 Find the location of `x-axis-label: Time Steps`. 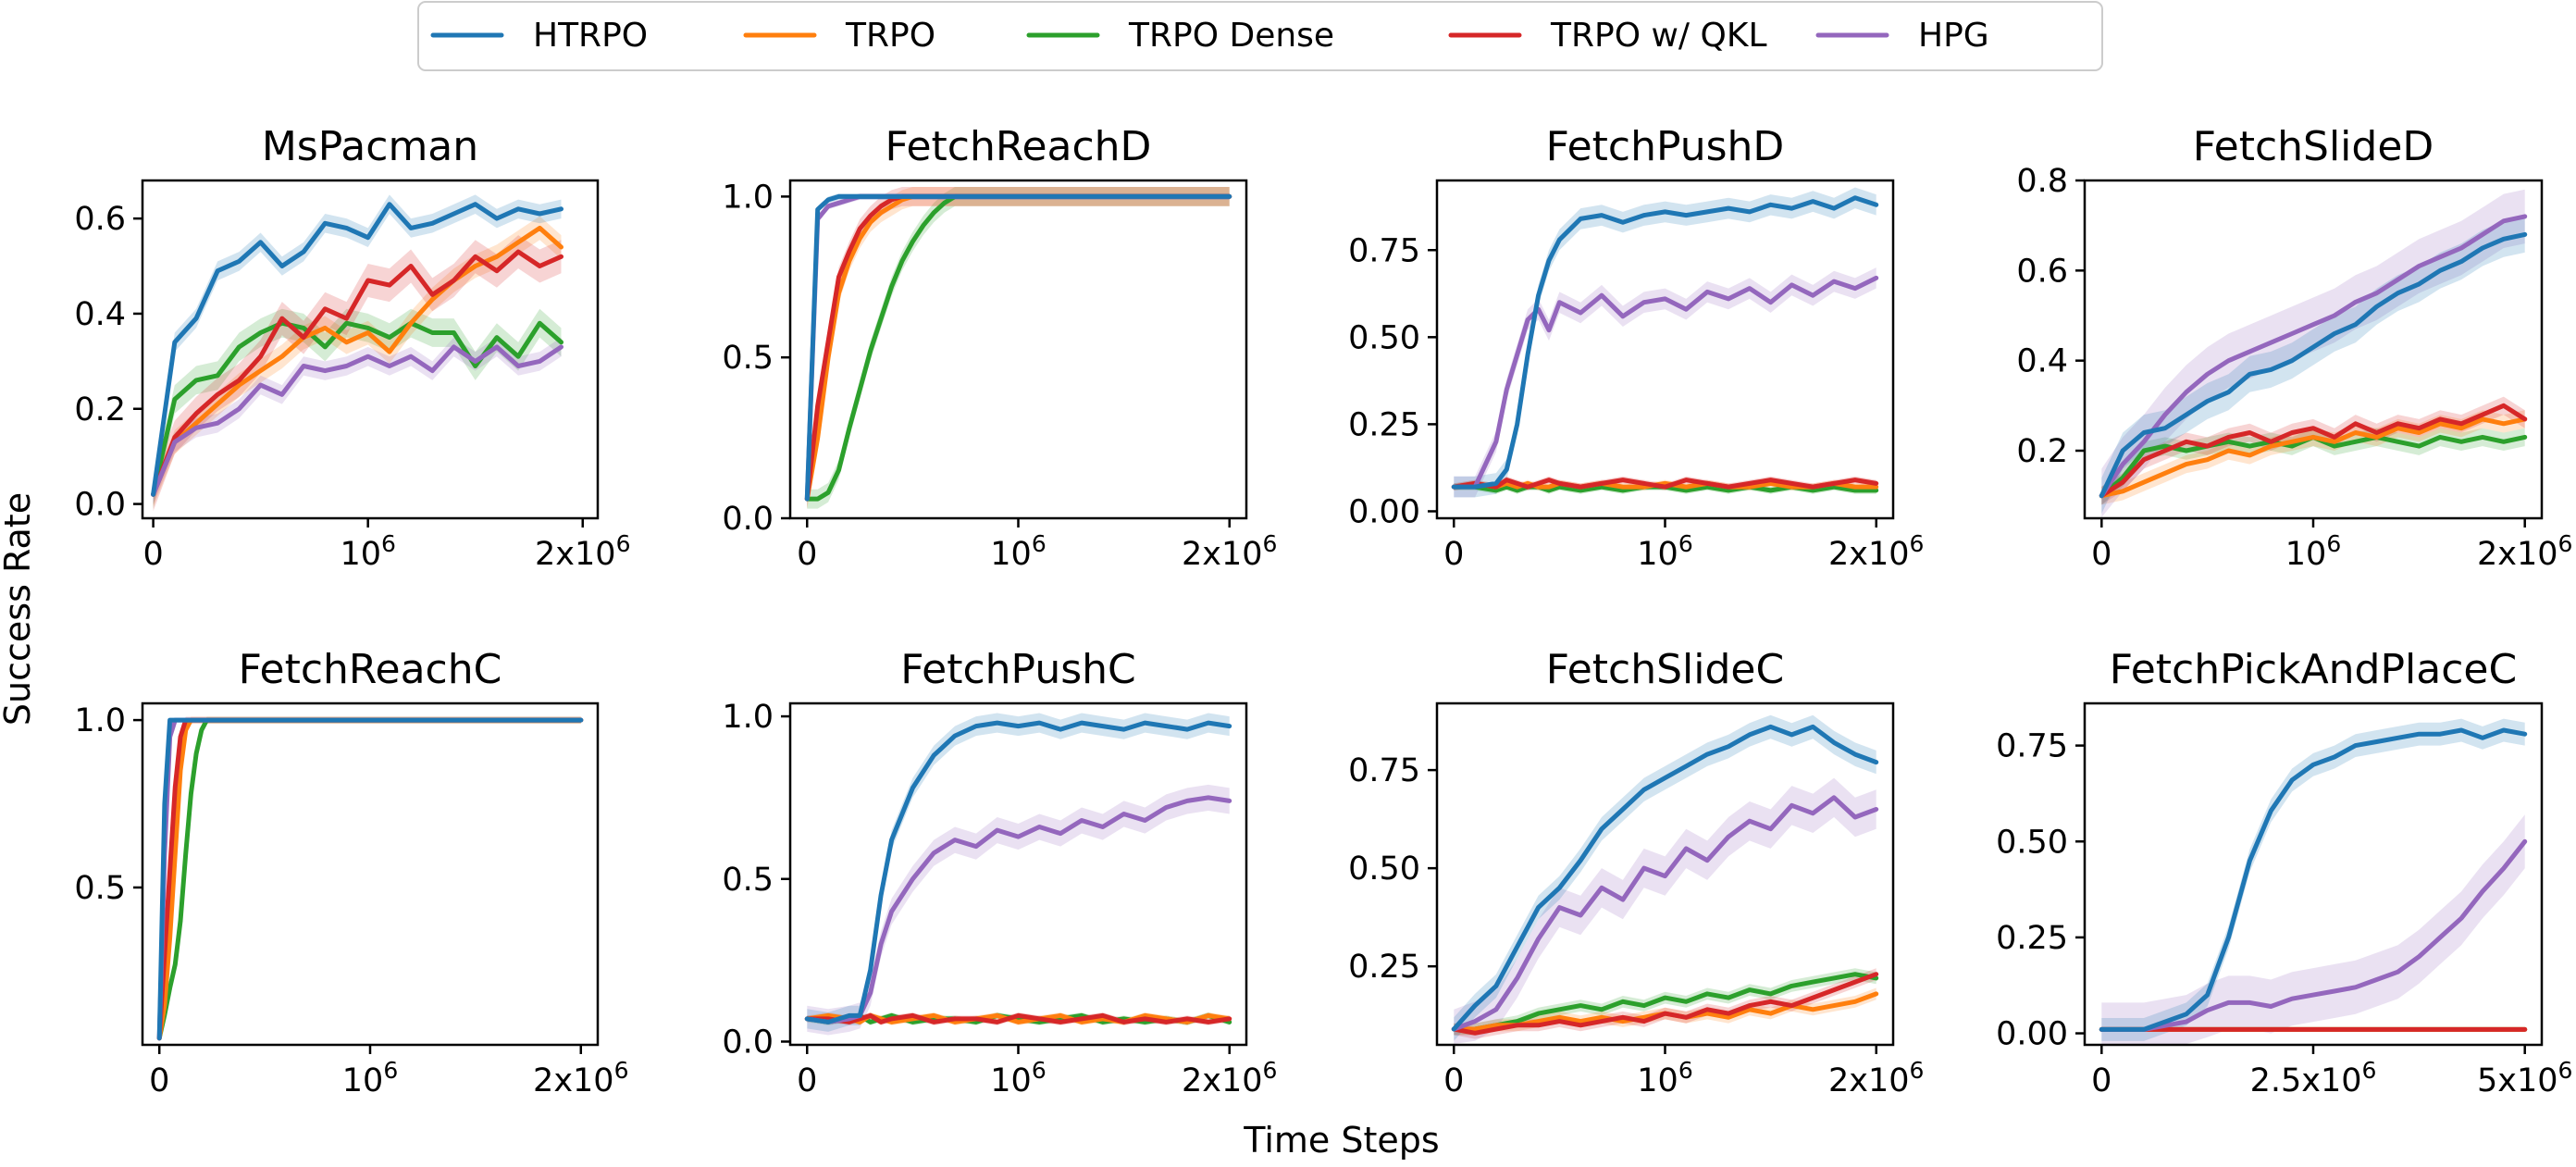

x-axis-label: Time Steps is located at coordinates (1341, 1140).